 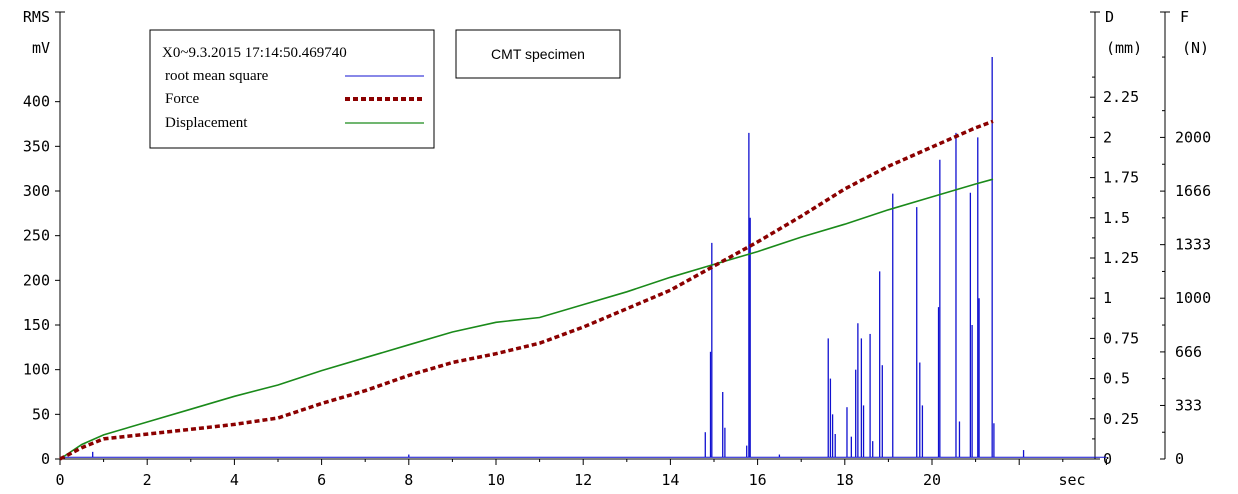 What do you see at coordinates (1116, 379) in the screenshot?
I see `right1-tick-label: 0.5` at bounding box center [1116, 379].